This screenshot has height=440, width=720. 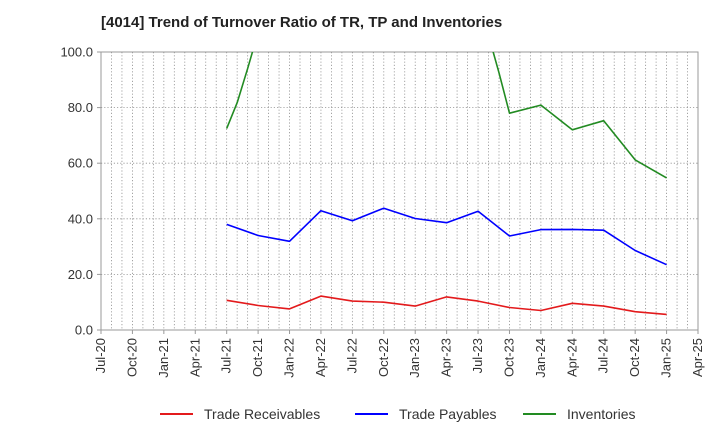 I want to click on x-tick-label: Oct-24, so click(x=634, y=357).